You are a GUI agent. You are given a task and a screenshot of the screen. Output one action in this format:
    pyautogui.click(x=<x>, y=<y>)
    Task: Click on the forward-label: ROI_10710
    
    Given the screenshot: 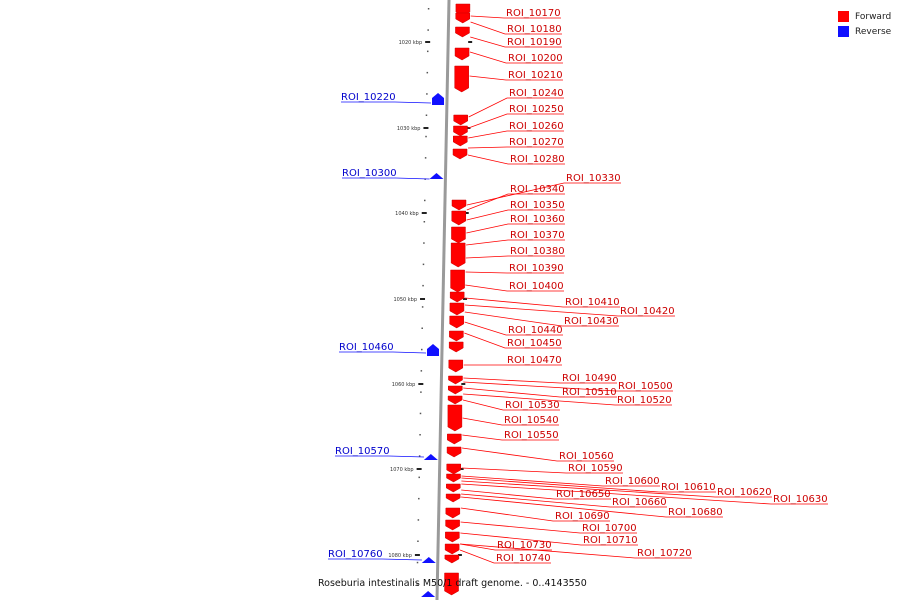 What is the action you would take?
    pyautogui.click(x=610, y=540)
    